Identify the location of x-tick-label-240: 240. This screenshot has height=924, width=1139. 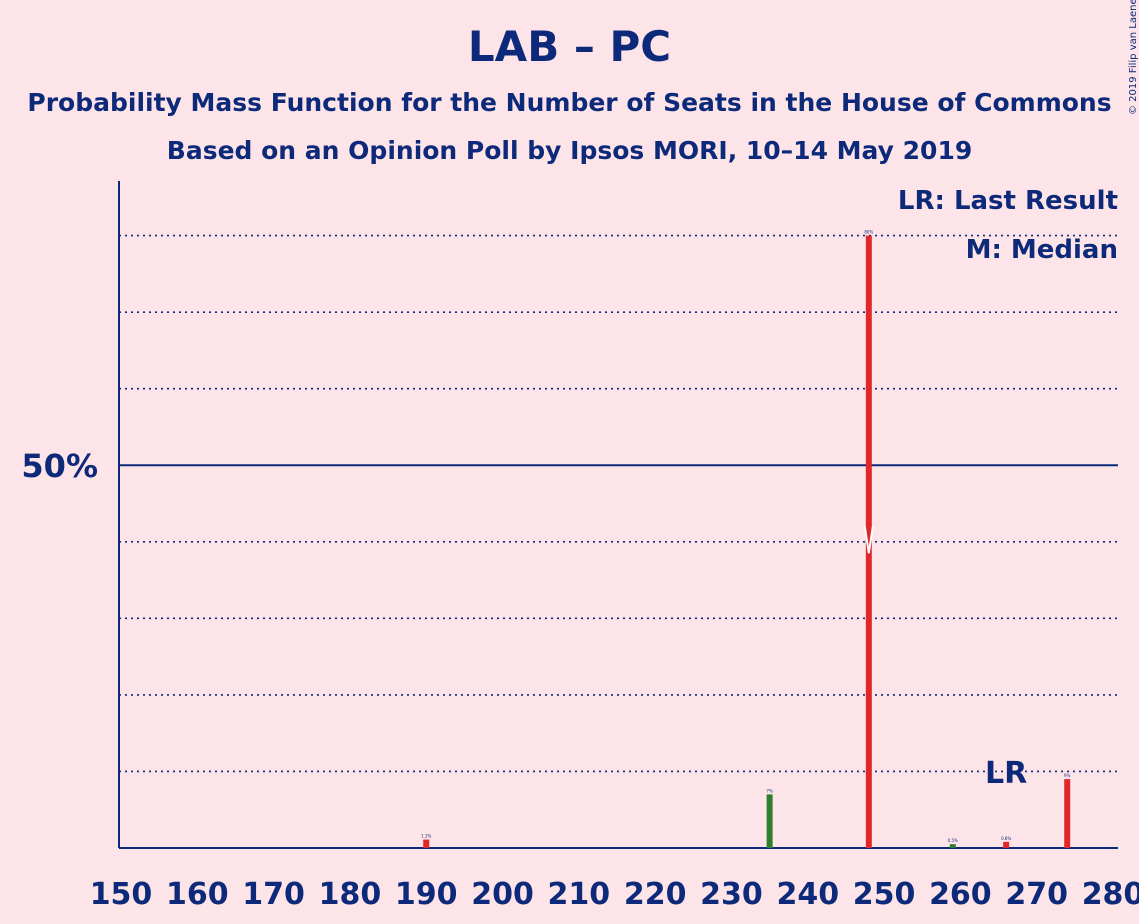
(807, 894).